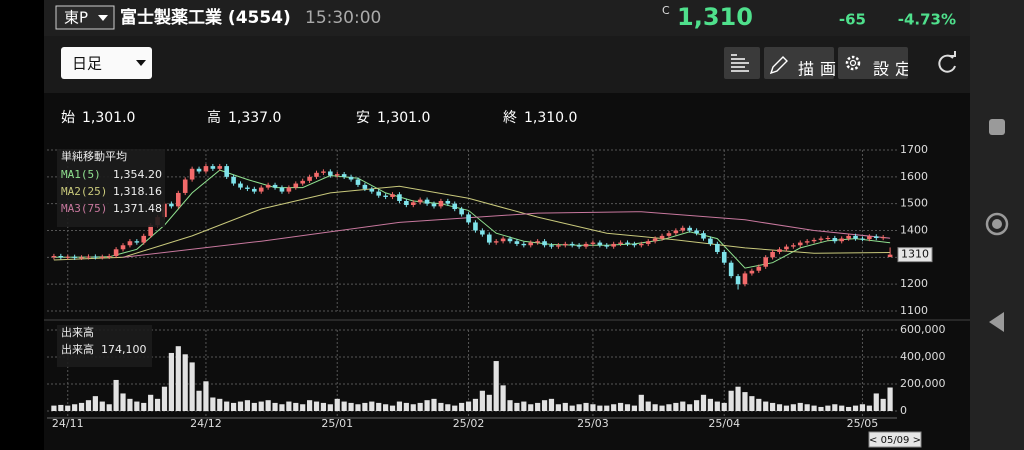 Image resolution: width=1024 pixels, height=450 pixels. What do you see at coordinates (104, 346) in the screenshot?
I see `volume-legend-box` at bounding box center [104, 346].